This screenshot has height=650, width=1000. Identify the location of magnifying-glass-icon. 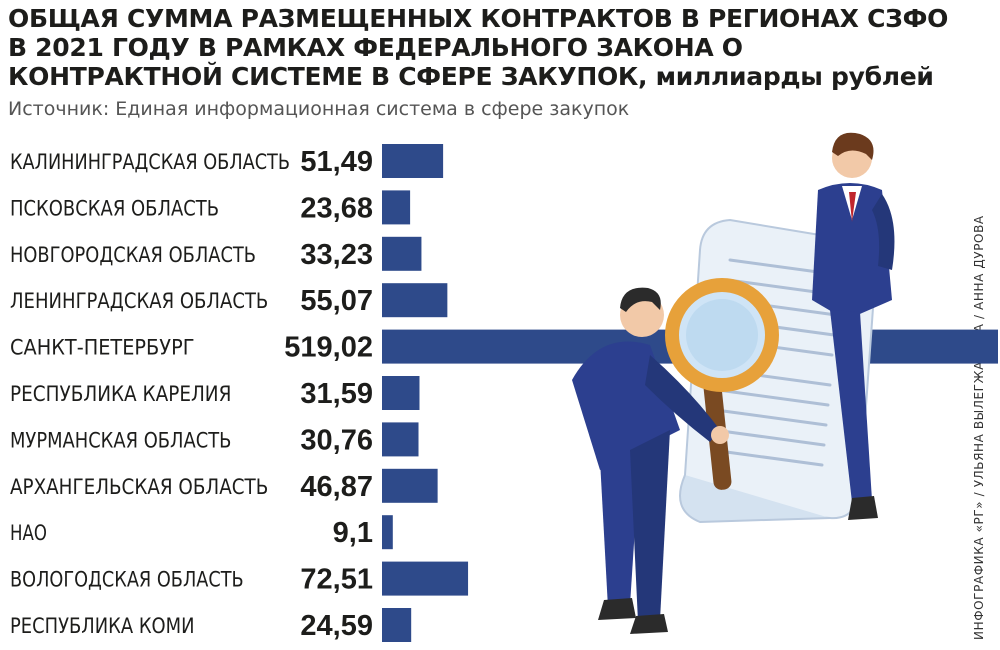
(722, 384).